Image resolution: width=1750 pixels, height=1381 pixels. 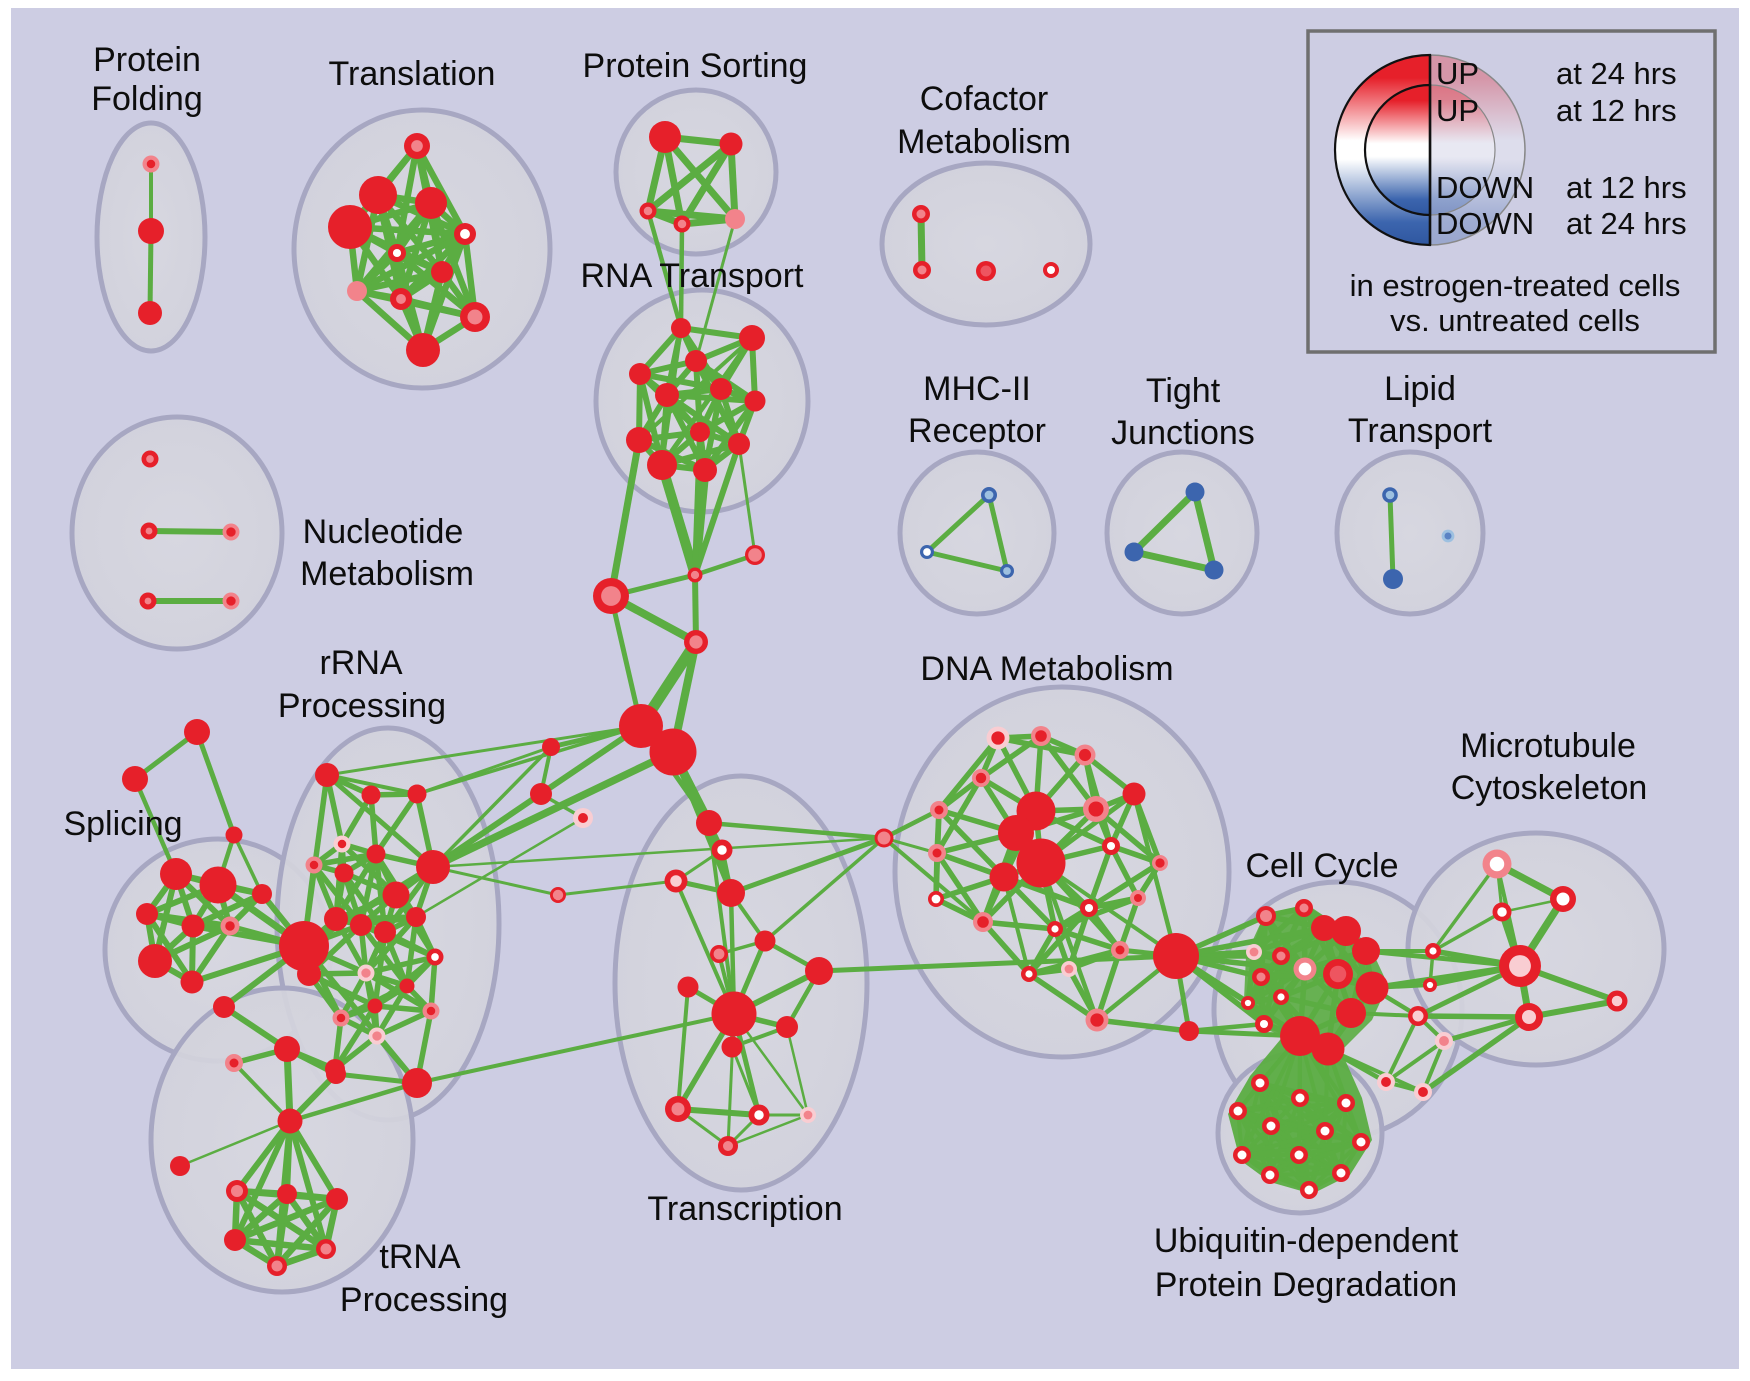 I want to click on svg-text: Nucleotide, so click(x=383, y=532).